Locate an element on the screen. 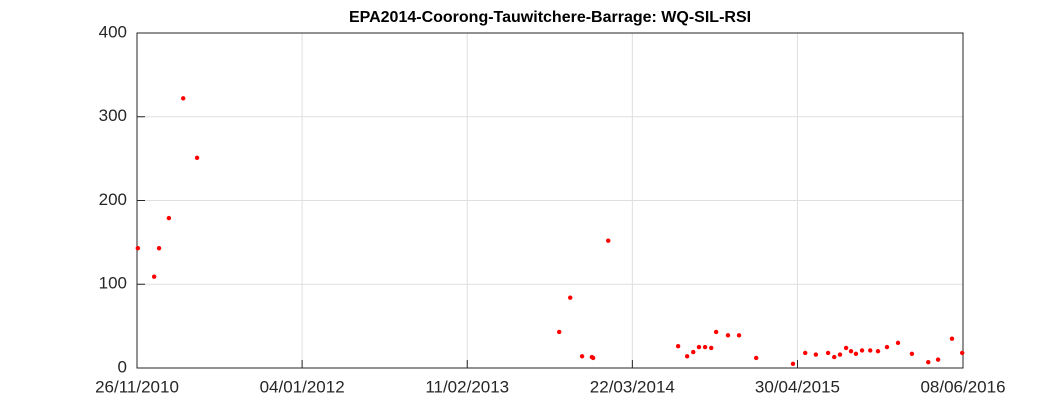 The width and height of the screenshot is (1063, 413). x-tick-label: 11/02/2013 is located at coordinates (467, 386).